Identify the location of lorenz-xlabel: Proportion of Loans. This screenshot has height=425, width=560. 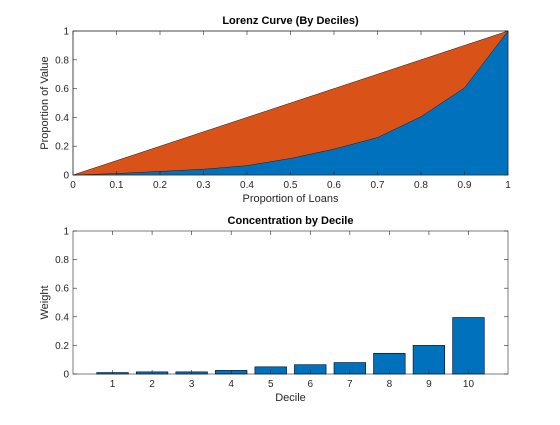
(290, 199).